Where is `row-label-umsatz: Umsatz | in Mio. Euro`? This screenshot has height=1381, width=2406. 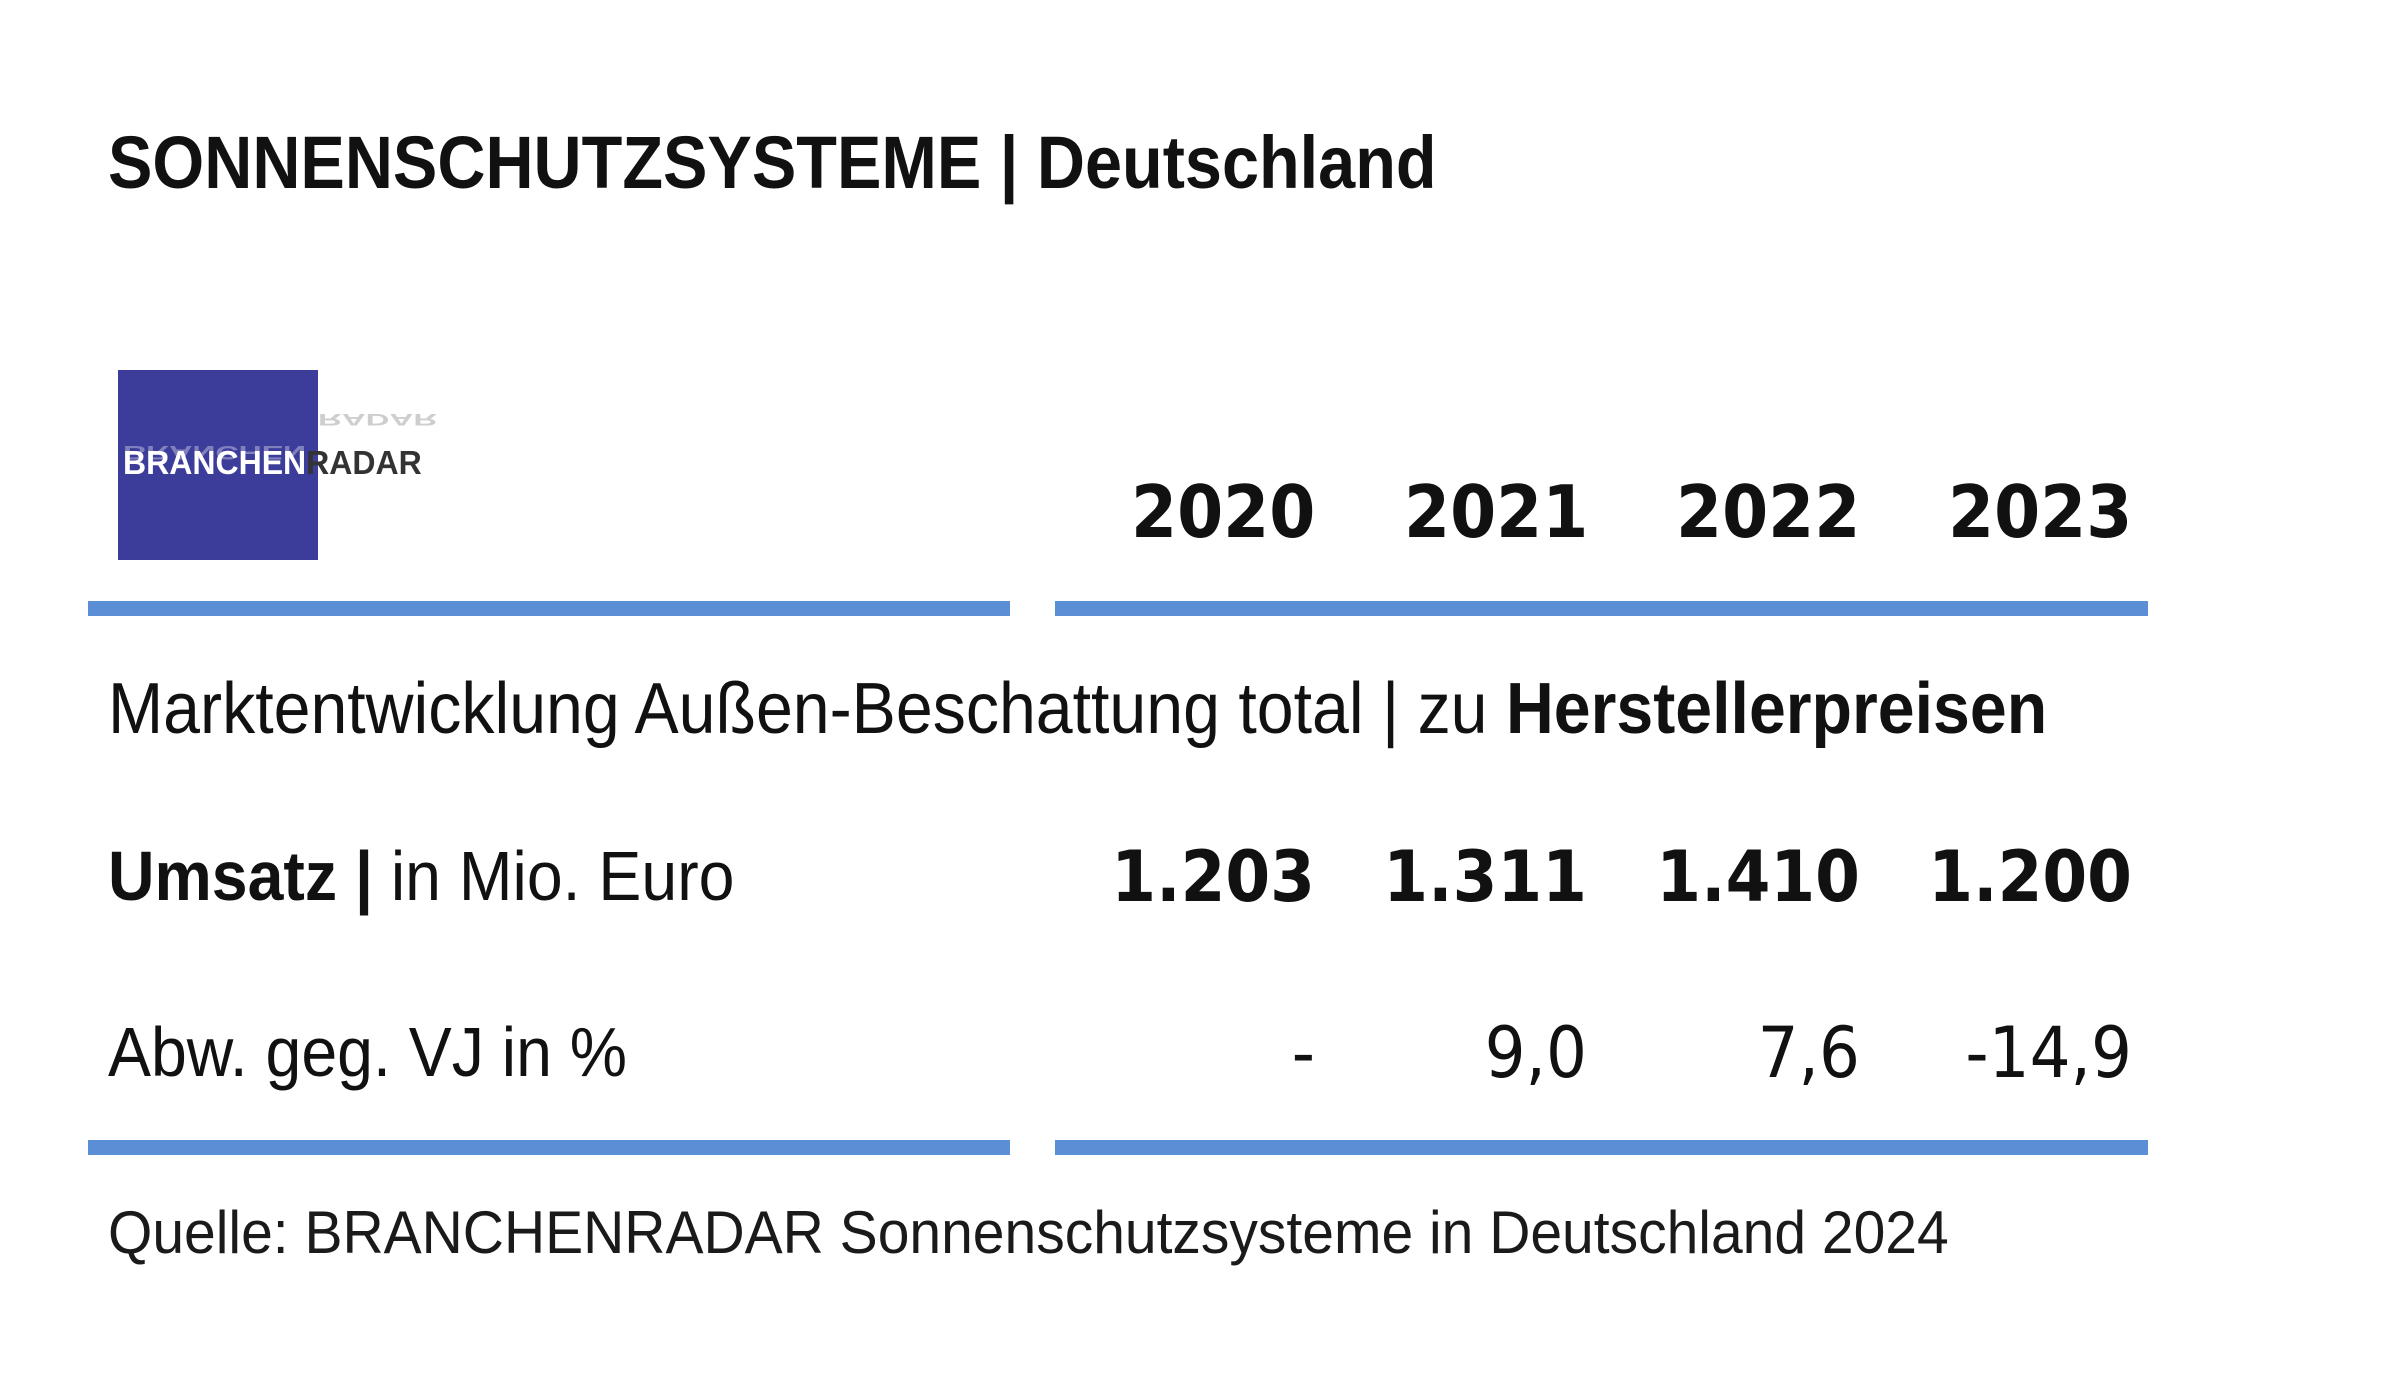
row-label-umsatz: Umsatz | in Mio. Euro is located at coordinates (421, 876).